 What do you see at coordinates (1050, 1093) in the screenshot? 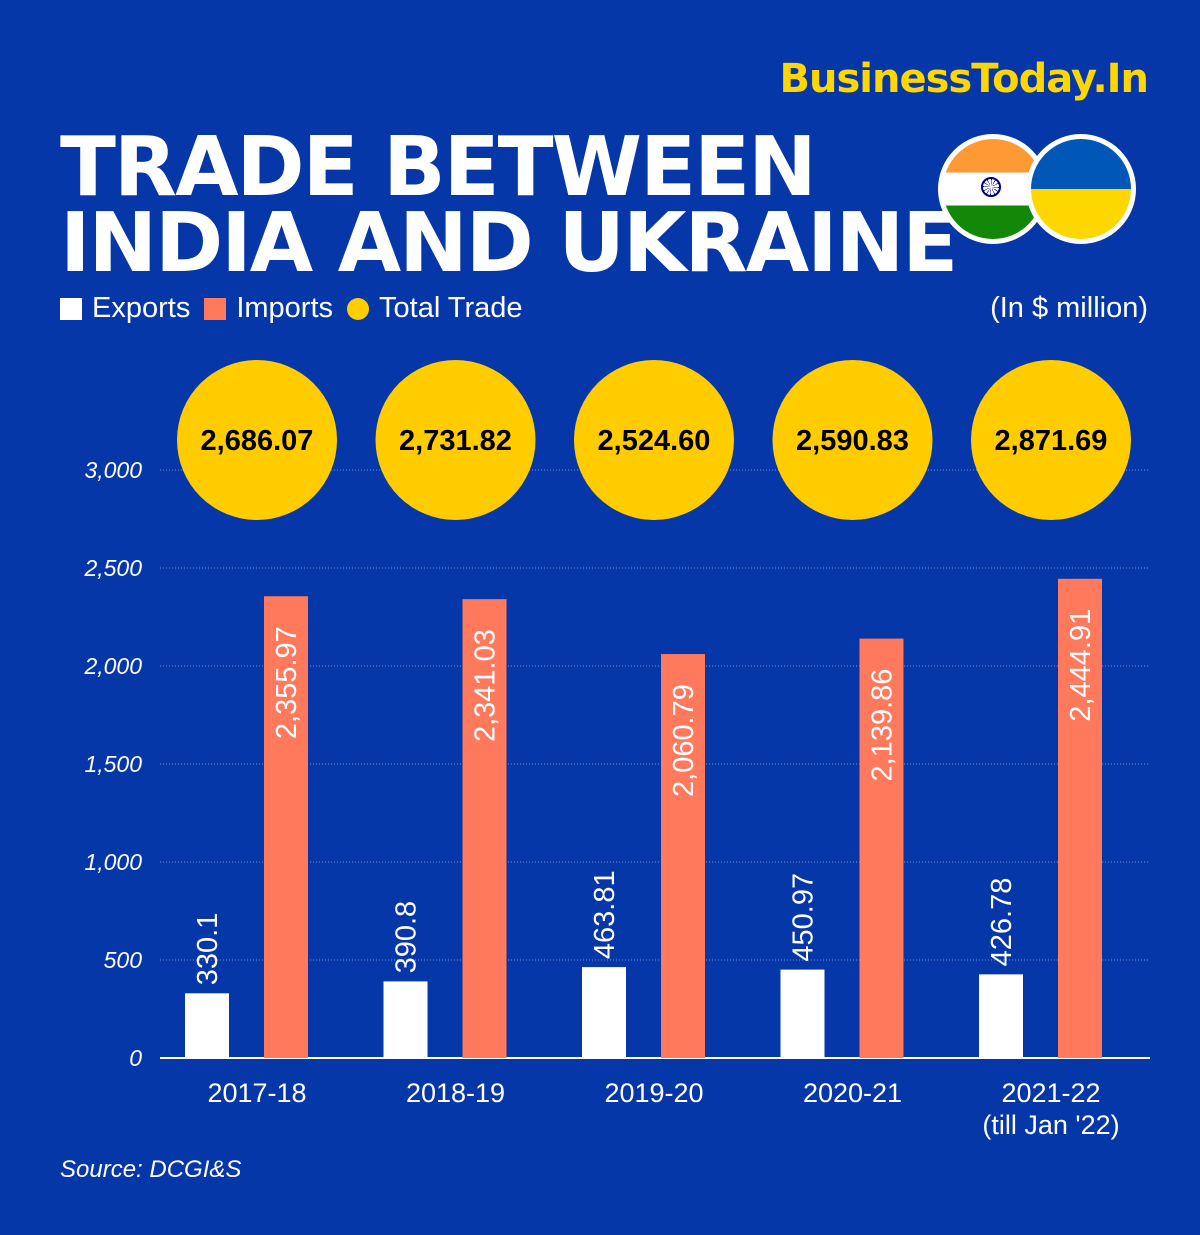
I see `x-category-label: 2021-22` at bounding box center [1050, 1093].